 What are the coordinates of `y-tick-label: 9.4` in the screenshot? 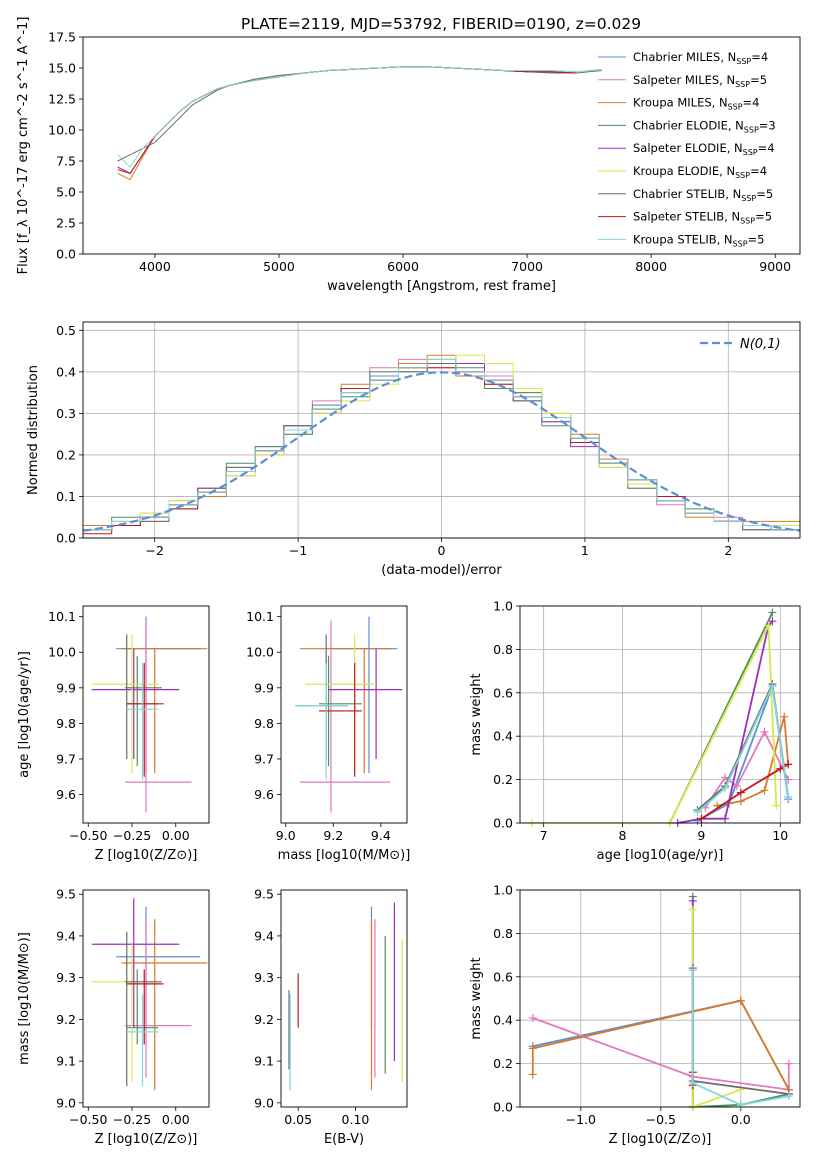 It's located at (66, 935).